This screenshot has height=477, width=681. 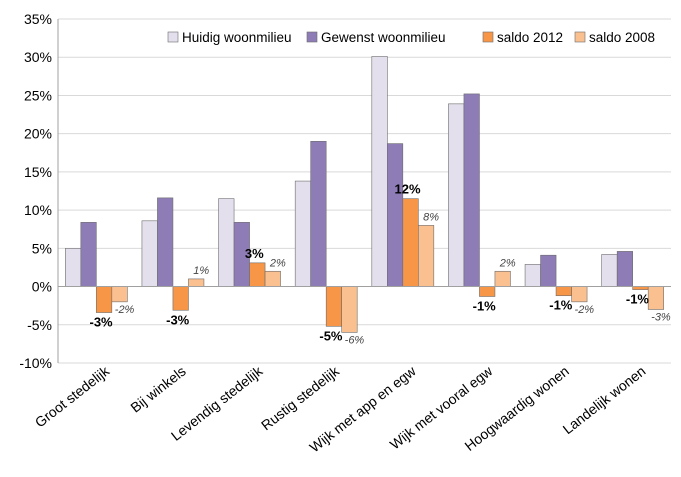 I want to click on x-category-label: Groot stedelijk, so click(x=72, y=396).